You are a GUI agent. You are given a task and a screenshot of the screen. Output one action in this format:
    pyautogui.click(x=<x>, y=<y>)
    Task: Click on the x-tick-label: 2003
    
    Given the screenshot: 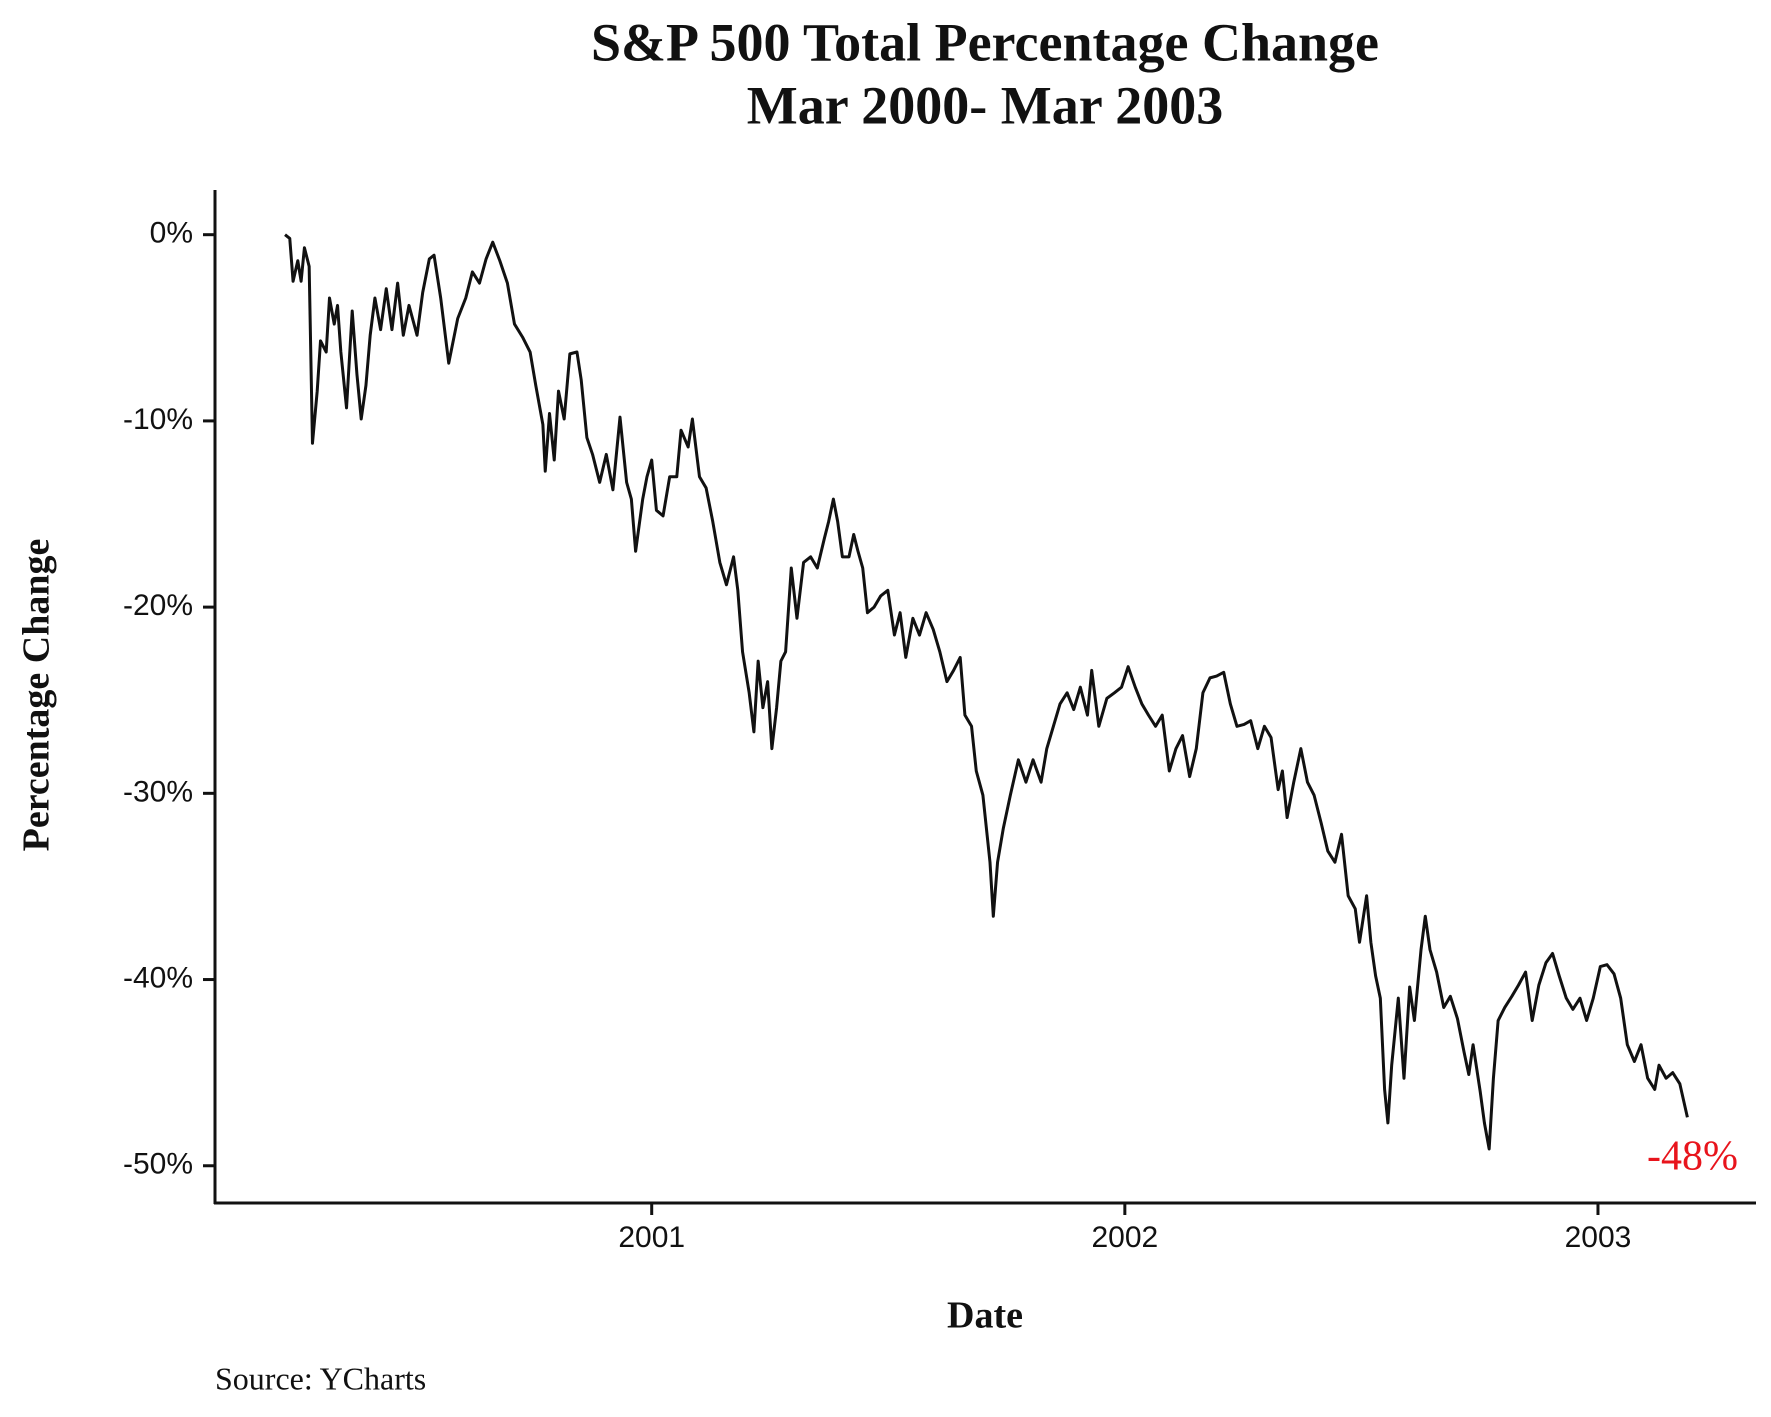 What is the action you would take?
    pyautogui.click(x=1598, y=1237)
    